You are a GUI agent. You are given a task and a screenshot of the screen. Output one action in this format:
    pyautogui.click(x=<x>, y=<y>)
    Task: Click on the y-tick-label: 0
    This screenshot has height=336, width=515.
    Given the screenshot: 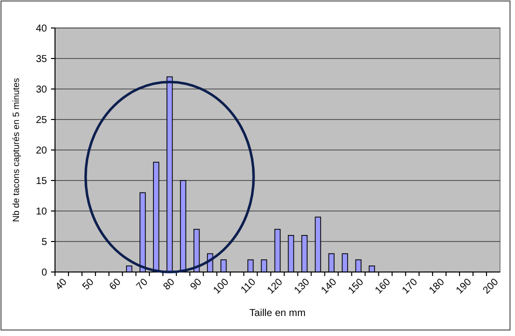 What is the action you would take?
    pyautogui.click(x=44, y=273)
    